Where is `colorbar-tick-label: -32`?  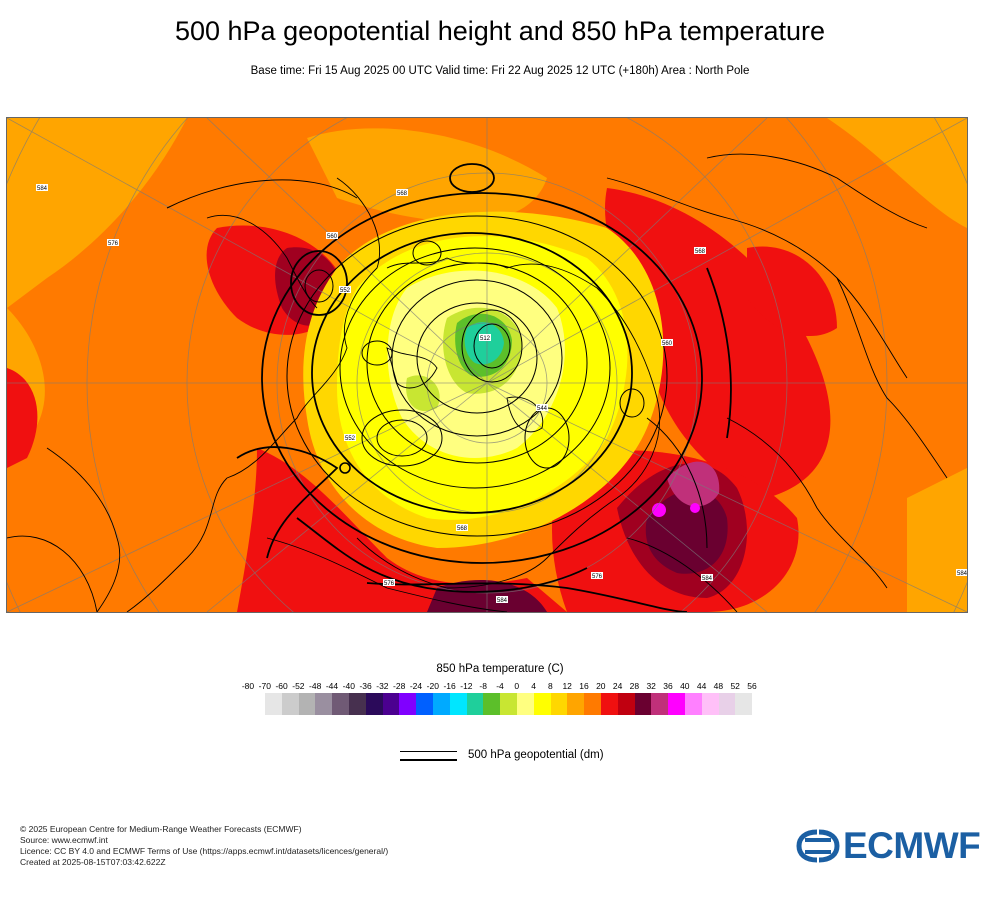 colorbar-tick-label: -32 is located at coordinates (382, 686).